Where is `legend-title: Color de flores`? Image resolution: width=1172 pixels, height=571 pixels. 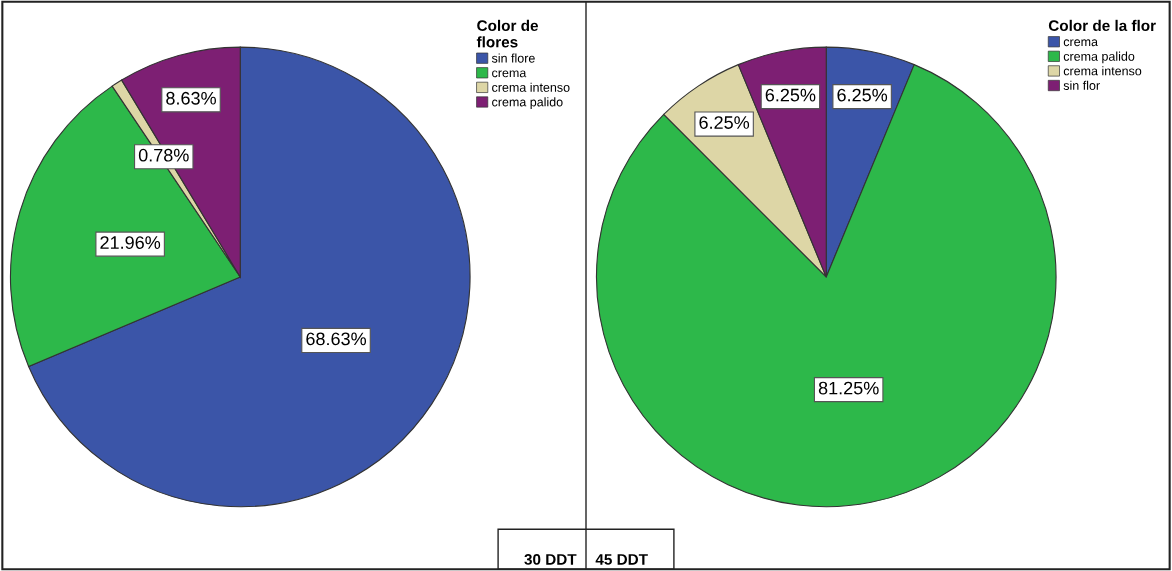
legend-title: Color de flores is located at coordinates (507, 33).